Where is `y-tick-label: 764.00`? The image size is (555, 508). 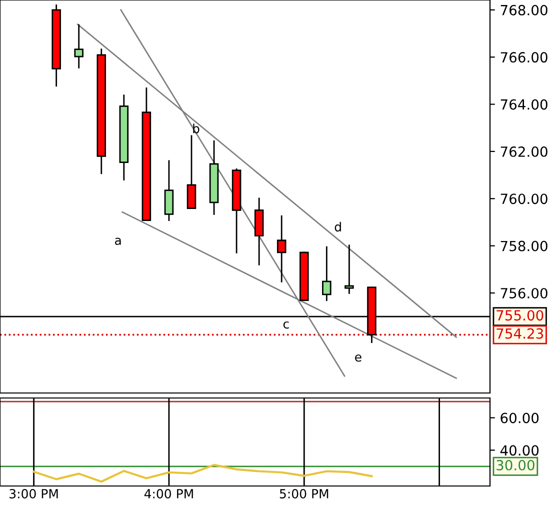
y-tick-label: 764.00 is located at coordinates (524, 104).